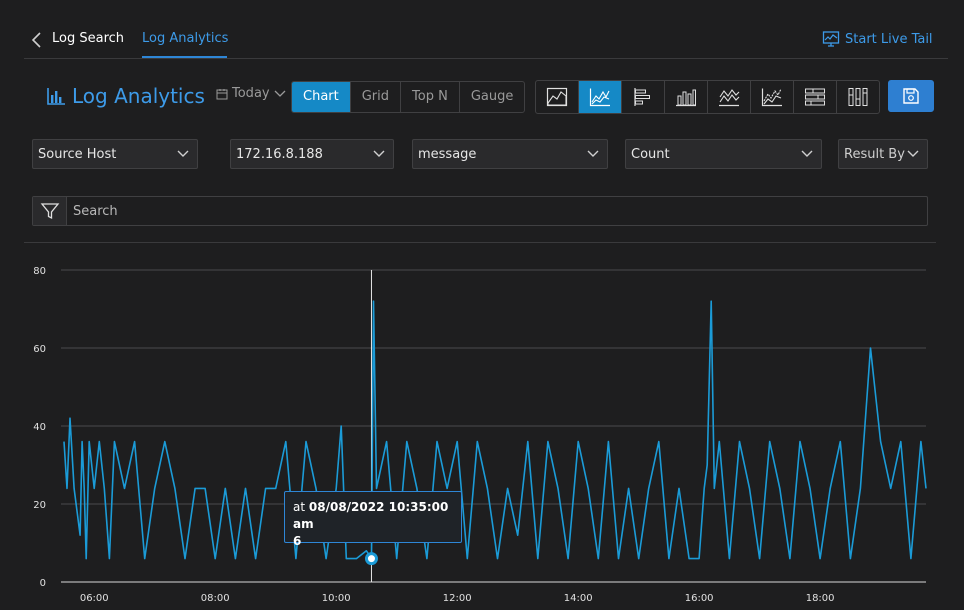  What do you see at coordinates (39, 271) in the screenshot?
I see `y-tick-label: 80` at bounding box center [39, 271].